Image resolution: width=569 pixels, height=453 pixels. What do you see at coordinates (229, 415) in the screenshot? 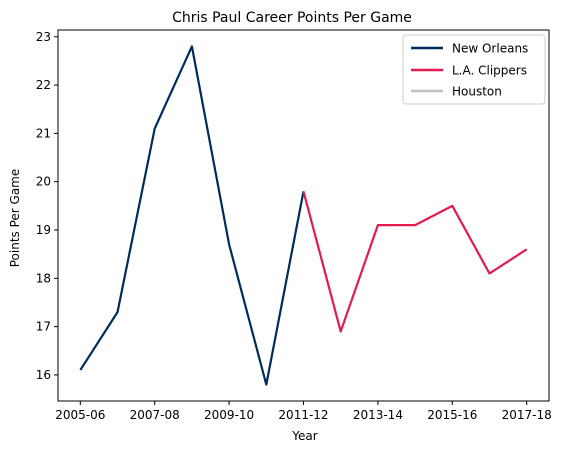
I see `x-tick-label: 2009-10` at bounding box center [229, 415].